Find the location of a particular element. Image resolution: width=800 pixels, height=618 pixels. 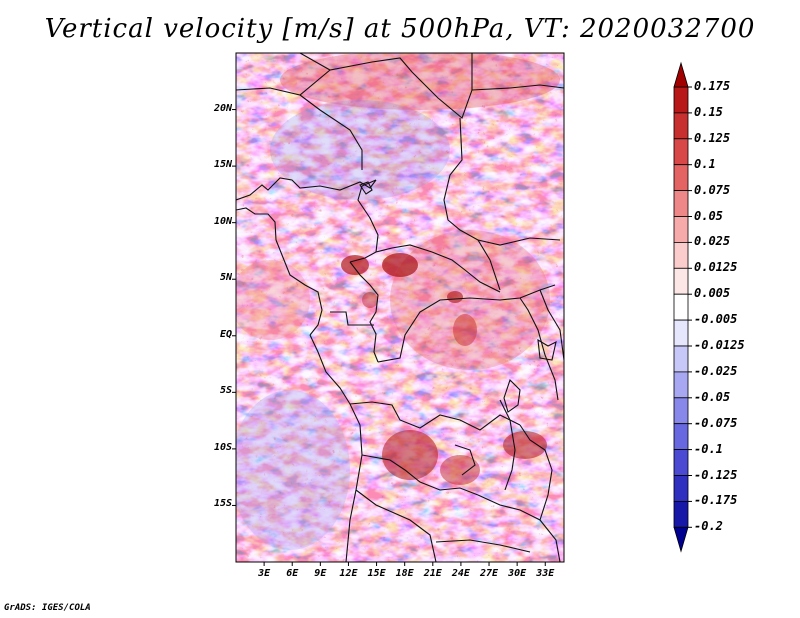

colorbar-level-label: -0.025 is located at coordinates (716, 370).